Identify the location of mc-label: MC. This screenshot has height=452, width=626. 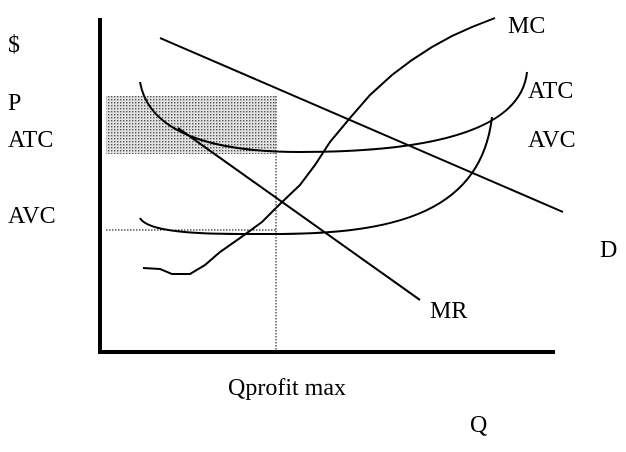
(526, 26).